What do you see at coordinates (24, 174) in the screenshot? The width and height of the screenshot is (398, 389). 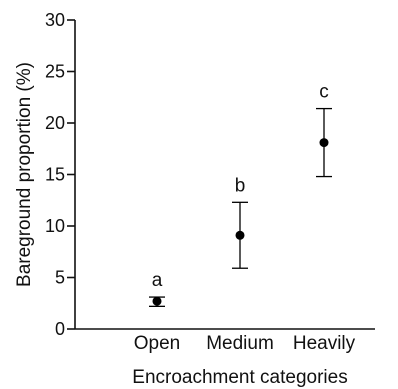 I see `y-axis-title: Bareground proportion (%)` at bounding box center [24, 174].